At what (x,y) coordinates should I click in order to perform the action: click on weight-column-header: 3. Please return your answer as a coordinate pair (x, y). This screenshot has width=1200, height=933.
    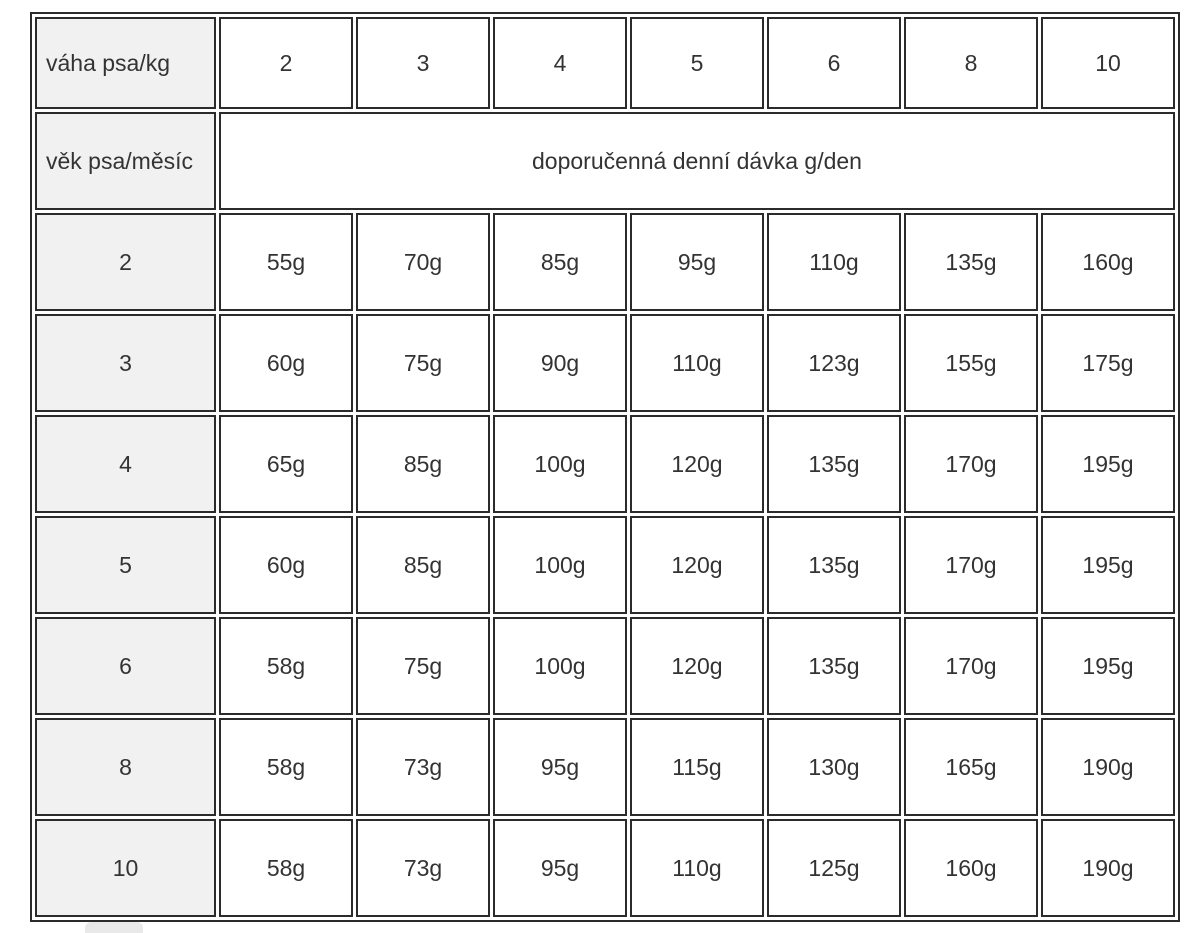
    Looking at the image, I should click on (423, 63).